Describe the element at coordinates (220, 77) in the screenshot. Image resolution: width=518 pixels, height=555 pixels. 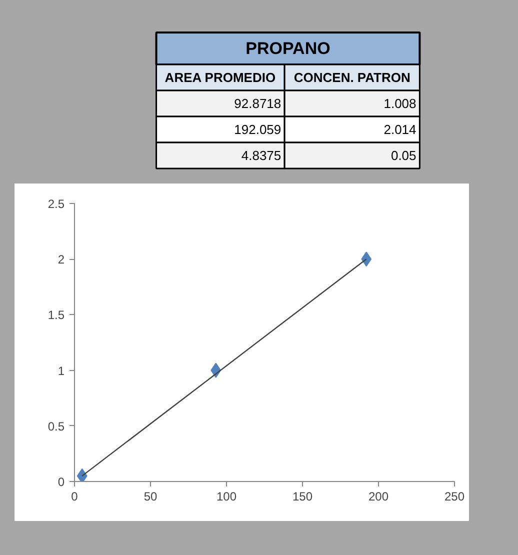
I see `text: AREA PROMEDIO` at that location.